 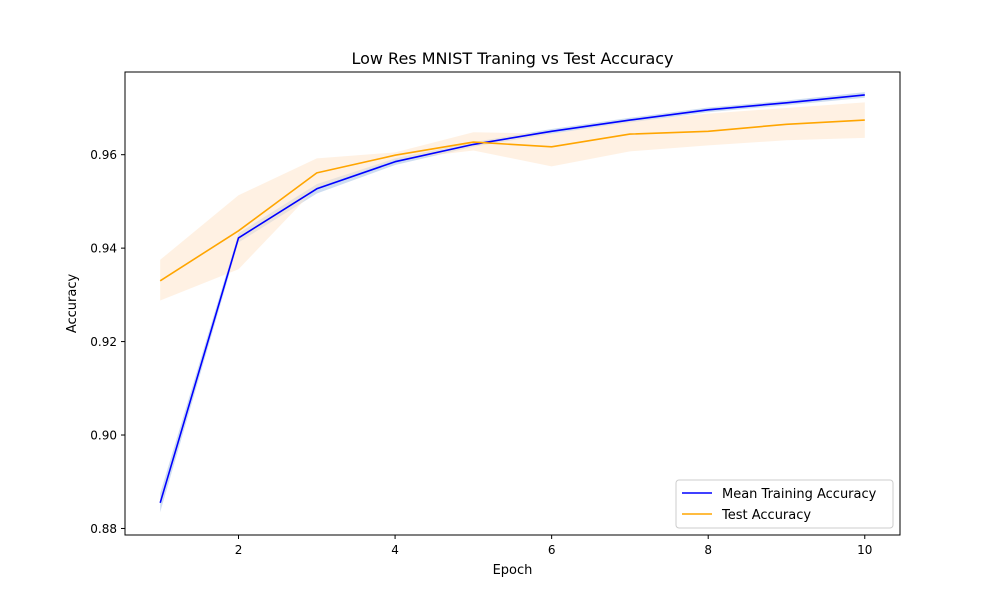 What do you see at coordinates (799, 494) in the screenshot?
I see `legend-label-training: Mean Training Accuracy` at bounding box center [799, 494].